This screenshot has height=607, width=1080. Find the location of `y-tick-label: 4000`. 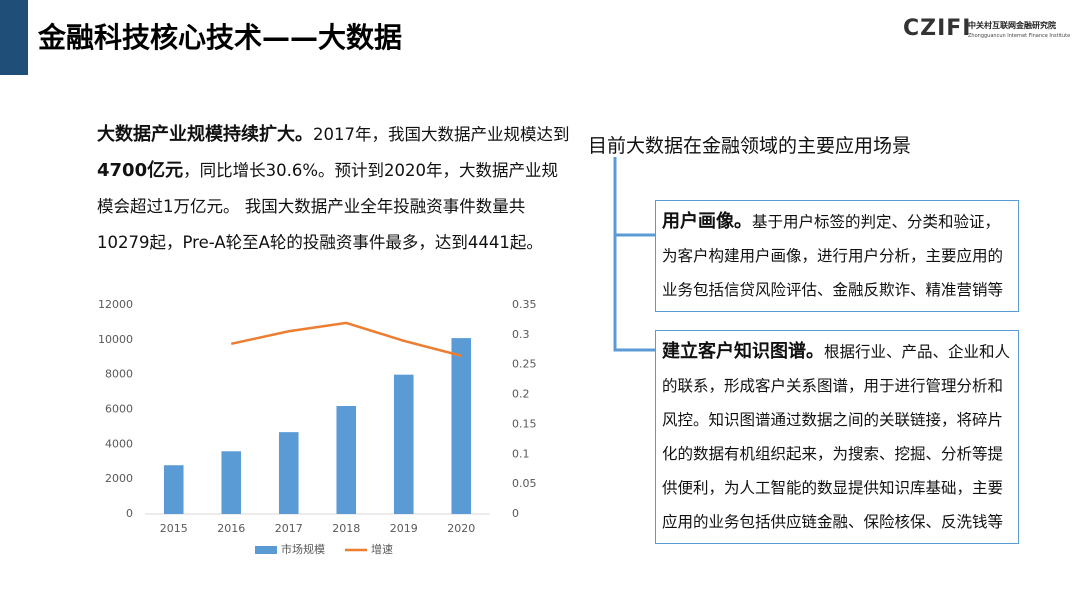

y-tick-label: 4000 is located at coordinates (119, 443).